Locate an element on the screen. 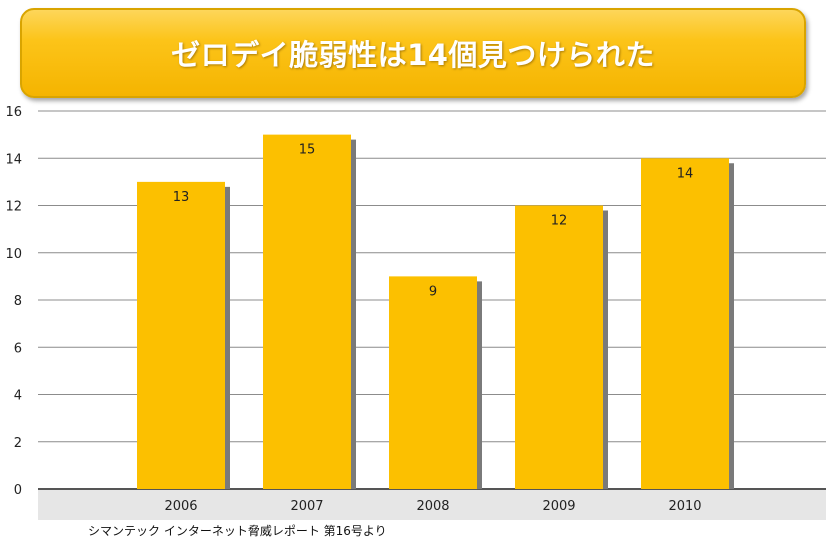 The image size is (838, 540). data-label: 13 is located at coordinates (181, 197).